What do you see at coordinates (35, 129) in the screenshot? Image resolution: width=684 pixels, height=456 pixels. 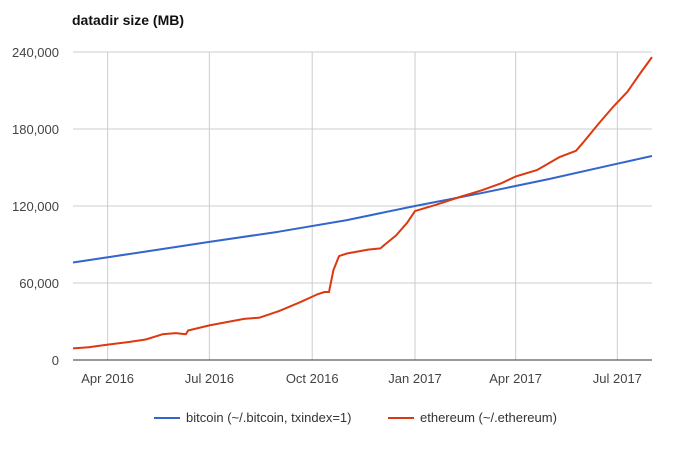 I see `y-tick-label: 180,000` at bounding box center [35, 129].